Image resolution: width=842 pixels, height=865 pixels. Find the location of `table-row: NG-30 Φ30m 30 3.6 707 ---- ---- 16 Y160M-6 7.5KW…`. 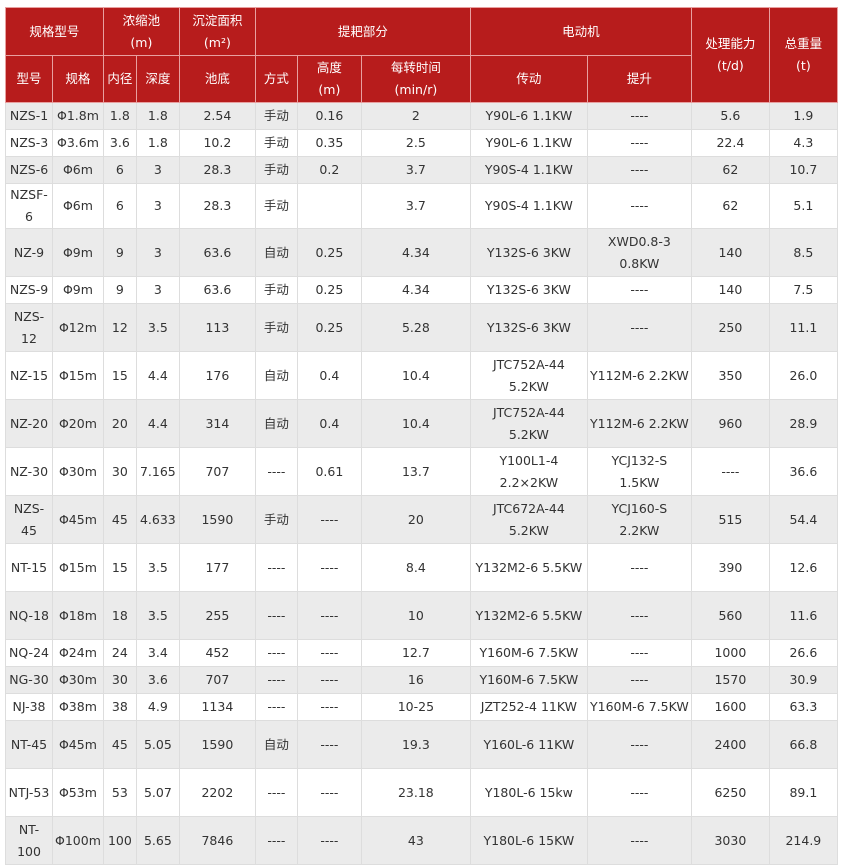

table-row: NG-30 Φ30m 30 3.6 707 ---- ---- 16 Y160M-6 7.5KW… is located at coordinates (421, 680).